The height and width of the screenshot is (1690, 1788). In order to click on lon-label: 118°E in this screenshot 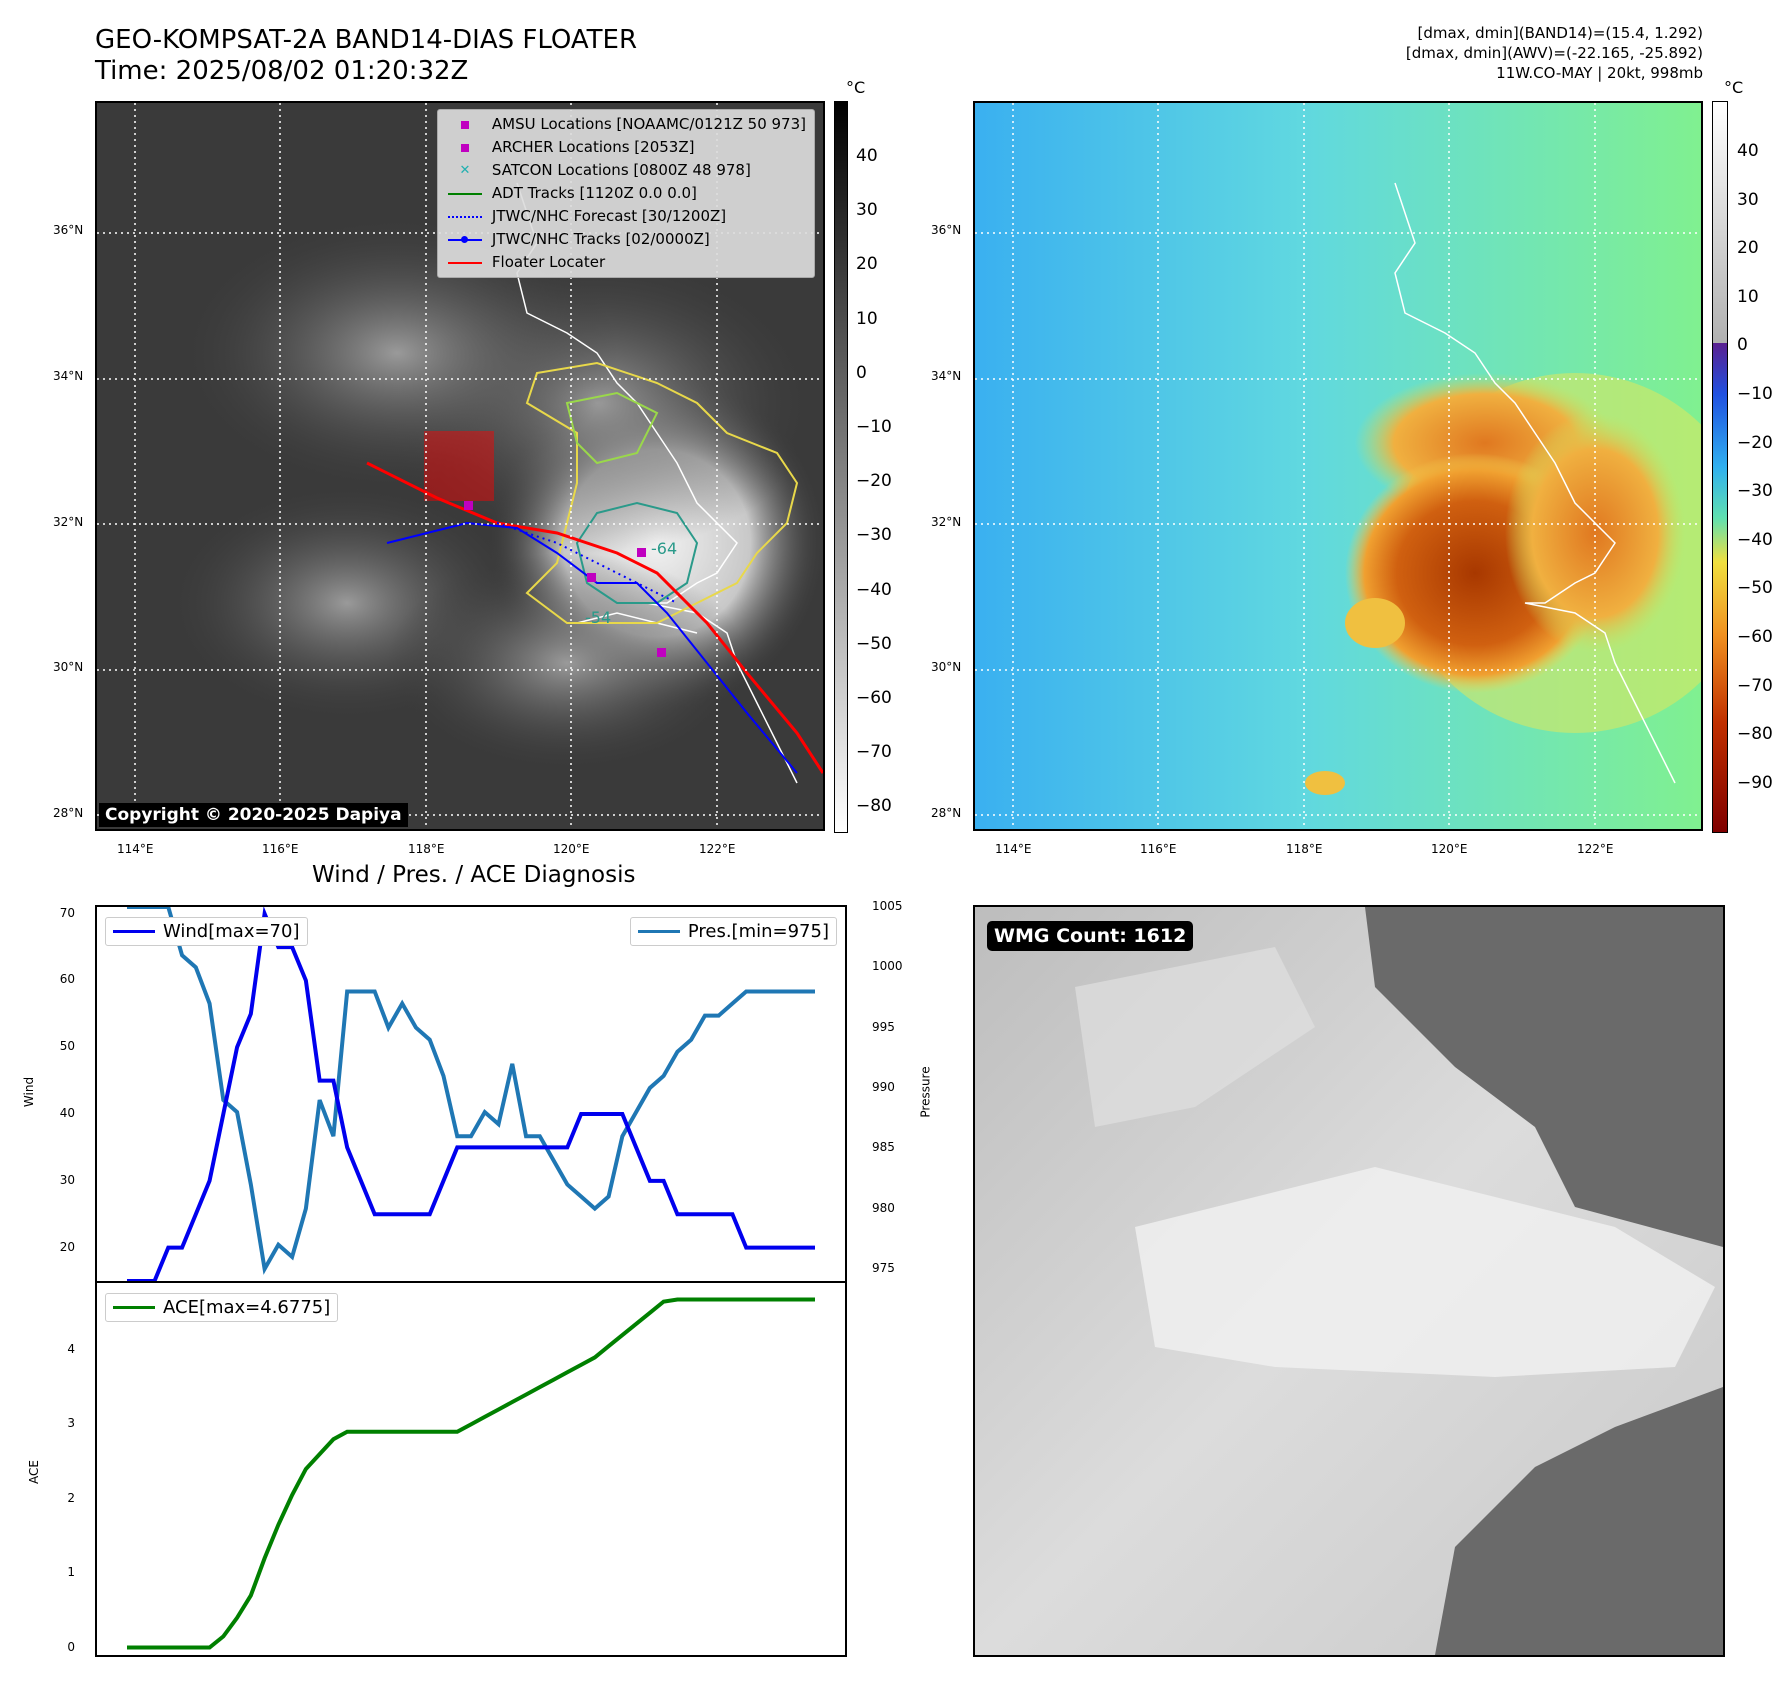, I will do `click(1304, 849)`.